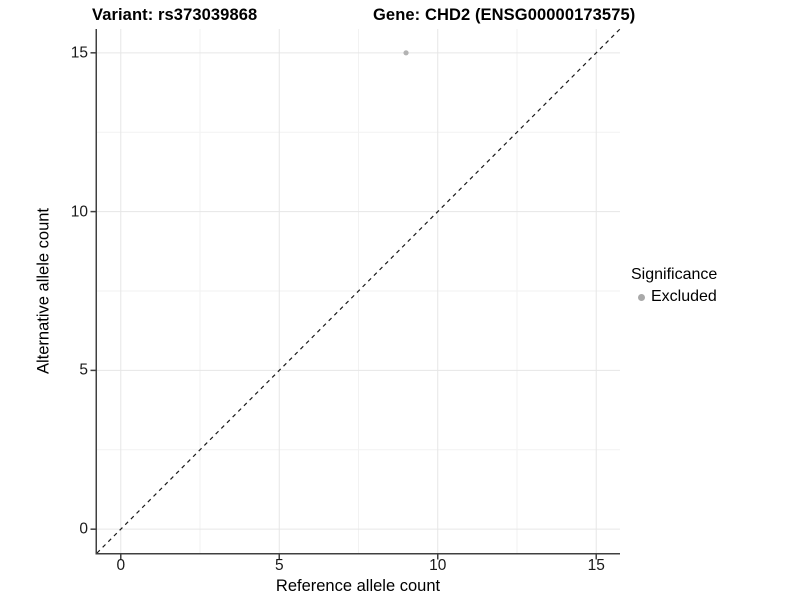 This screenshot has height=600, width=800. I want to click on x-tick-label: 5, so click(279, 565).